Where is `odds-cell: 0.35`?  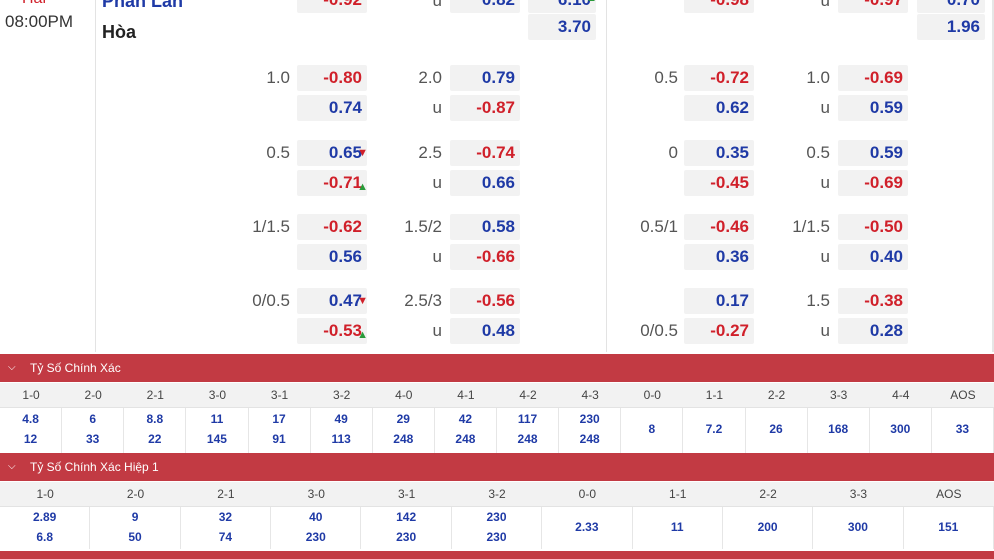 odds-cell: 0.35 is located at coordinates (719, 153).